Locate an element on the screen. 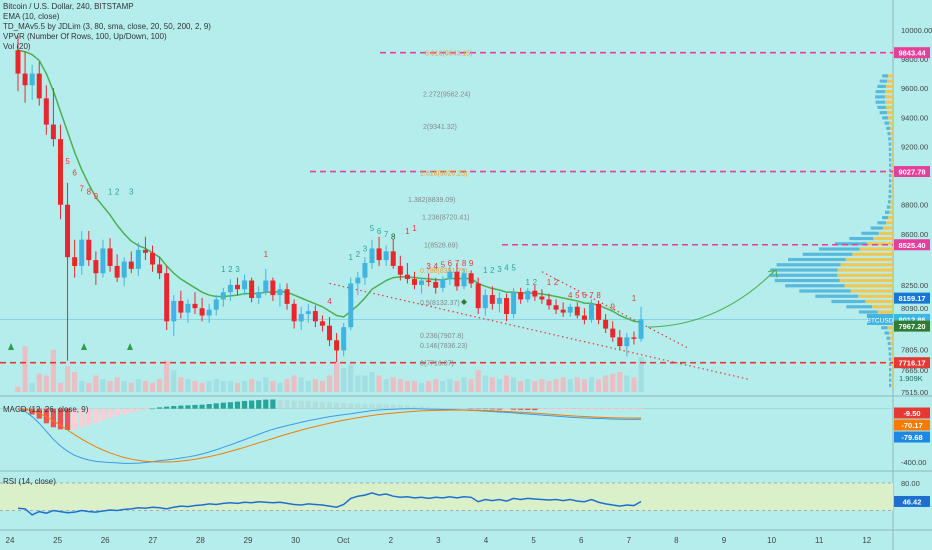 The width and height of the screenshot is (932, 550). legend-vol: Vol (20) is located at coordinates (17, 46).